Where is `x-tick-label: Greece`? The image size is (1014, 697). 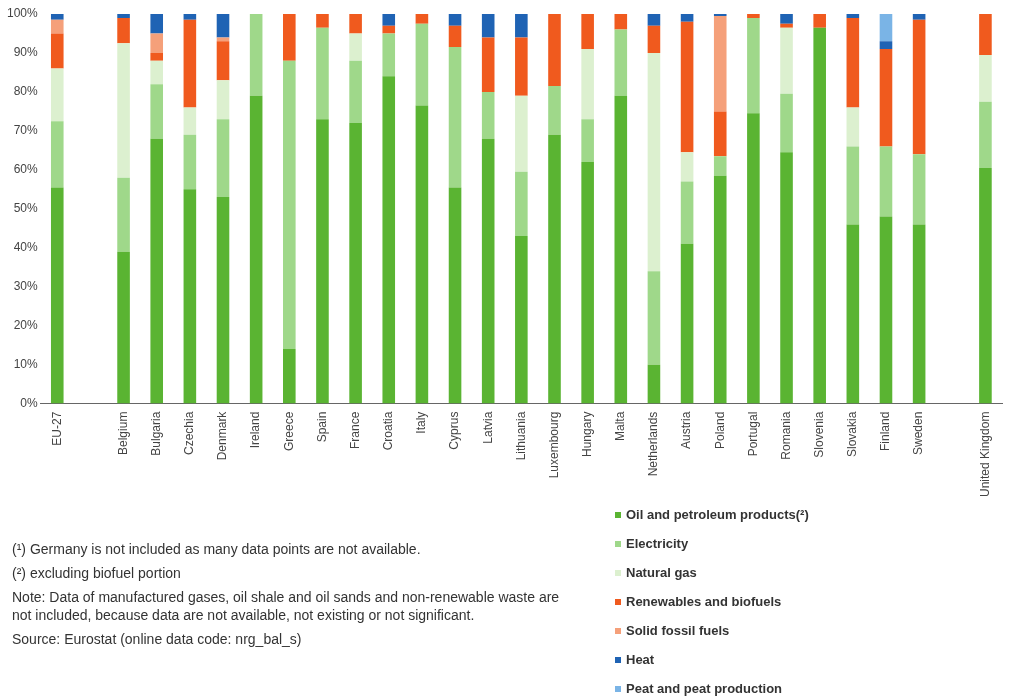
x-tick-label: Greece is located at coordinates (288, 431).